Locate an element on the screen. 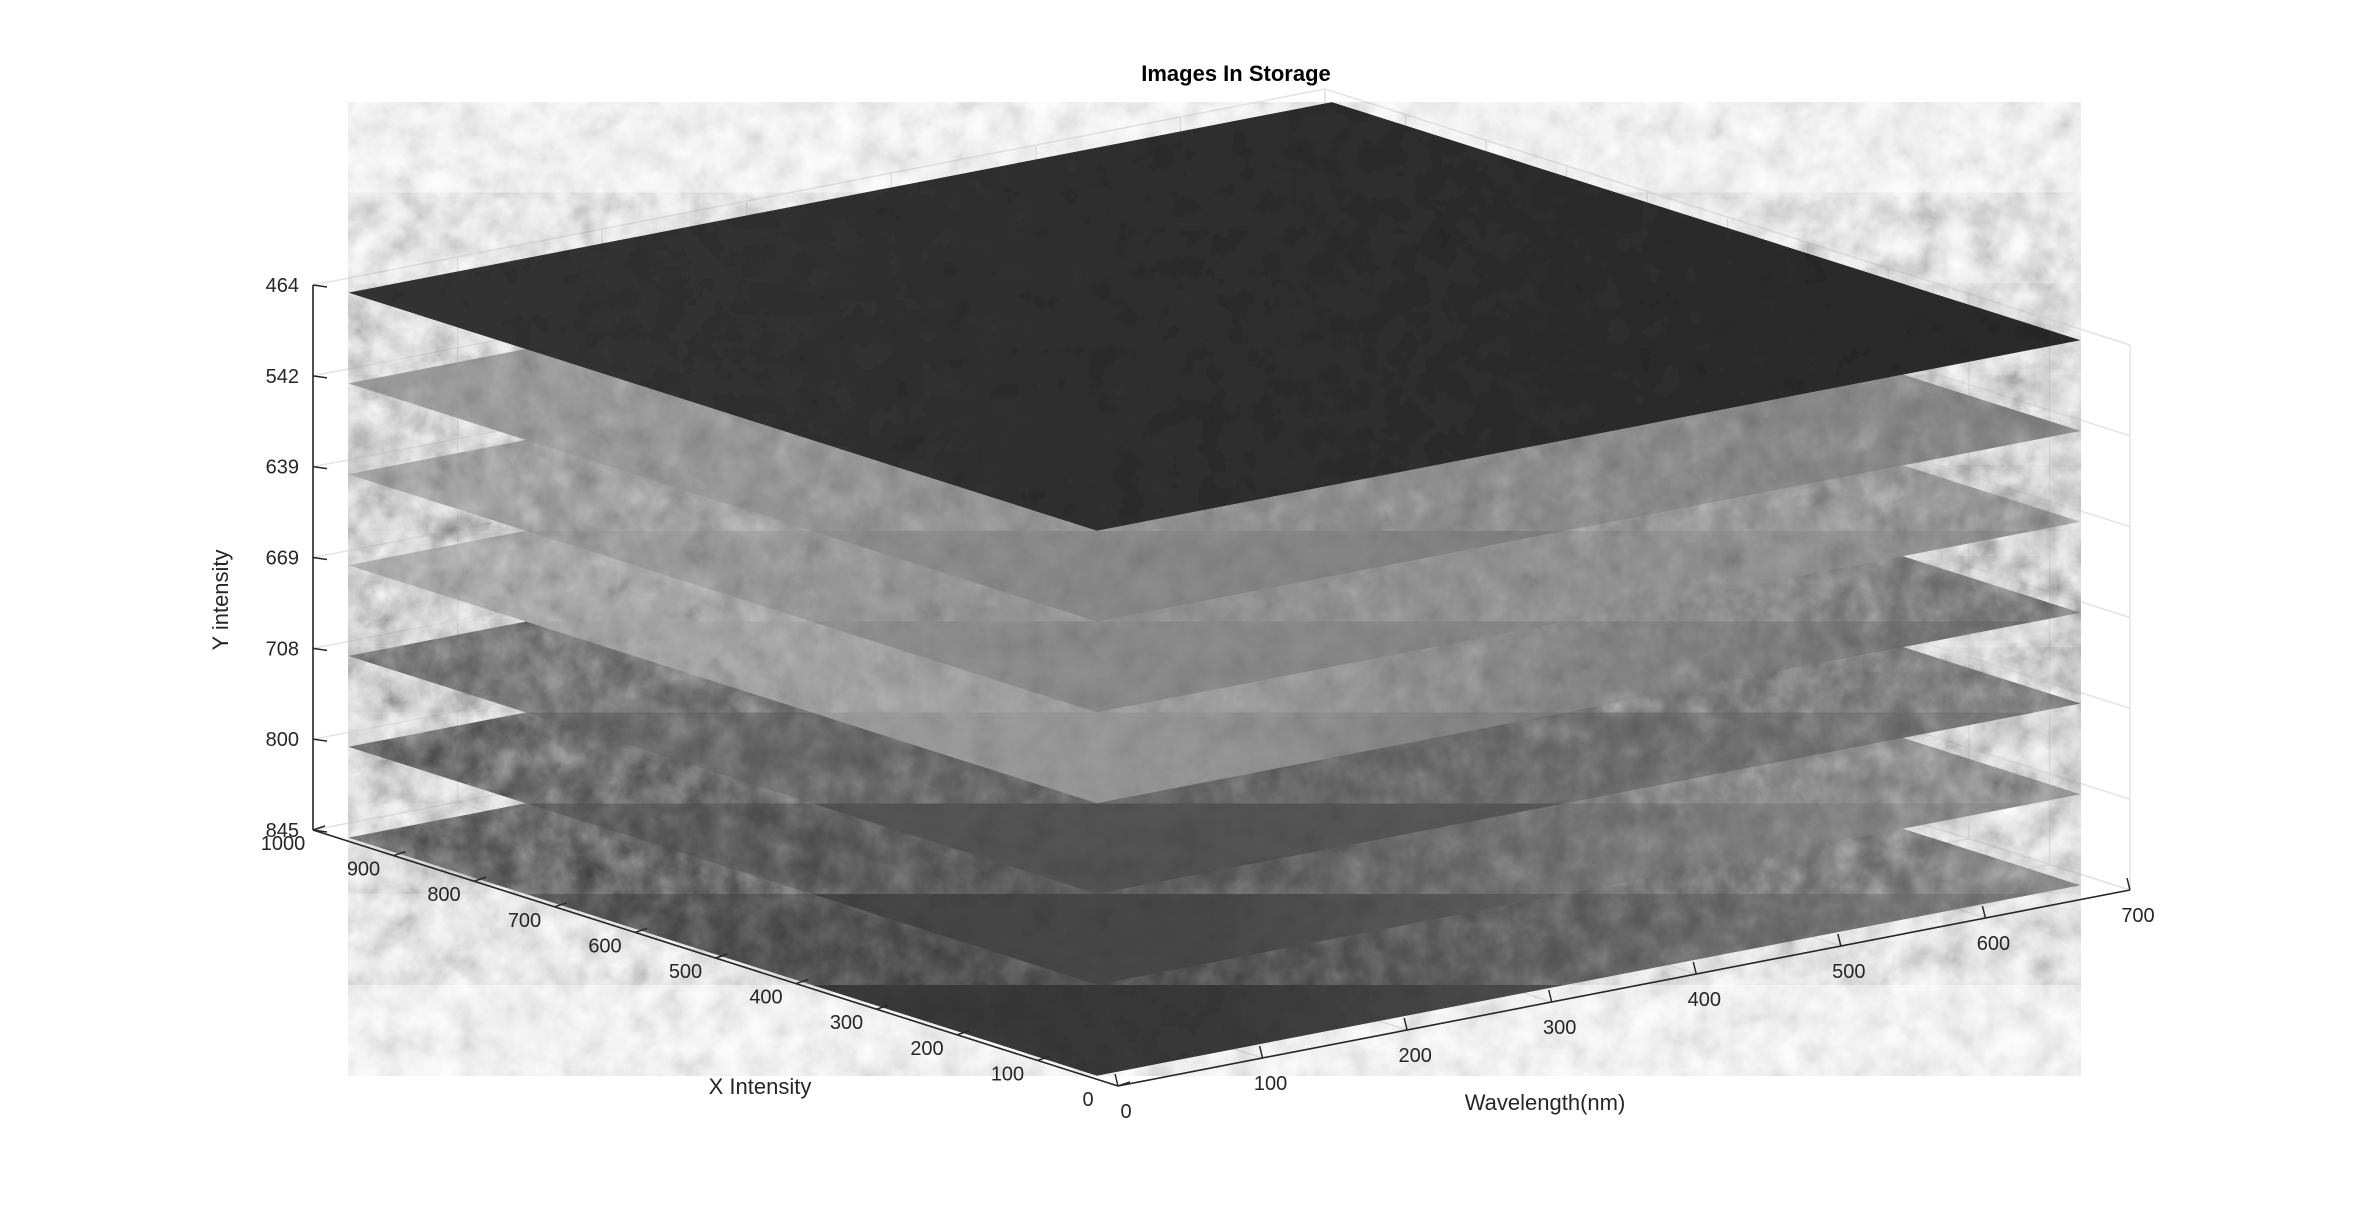  y-tick-label: 100 is located at coordinates (1007, 1074).